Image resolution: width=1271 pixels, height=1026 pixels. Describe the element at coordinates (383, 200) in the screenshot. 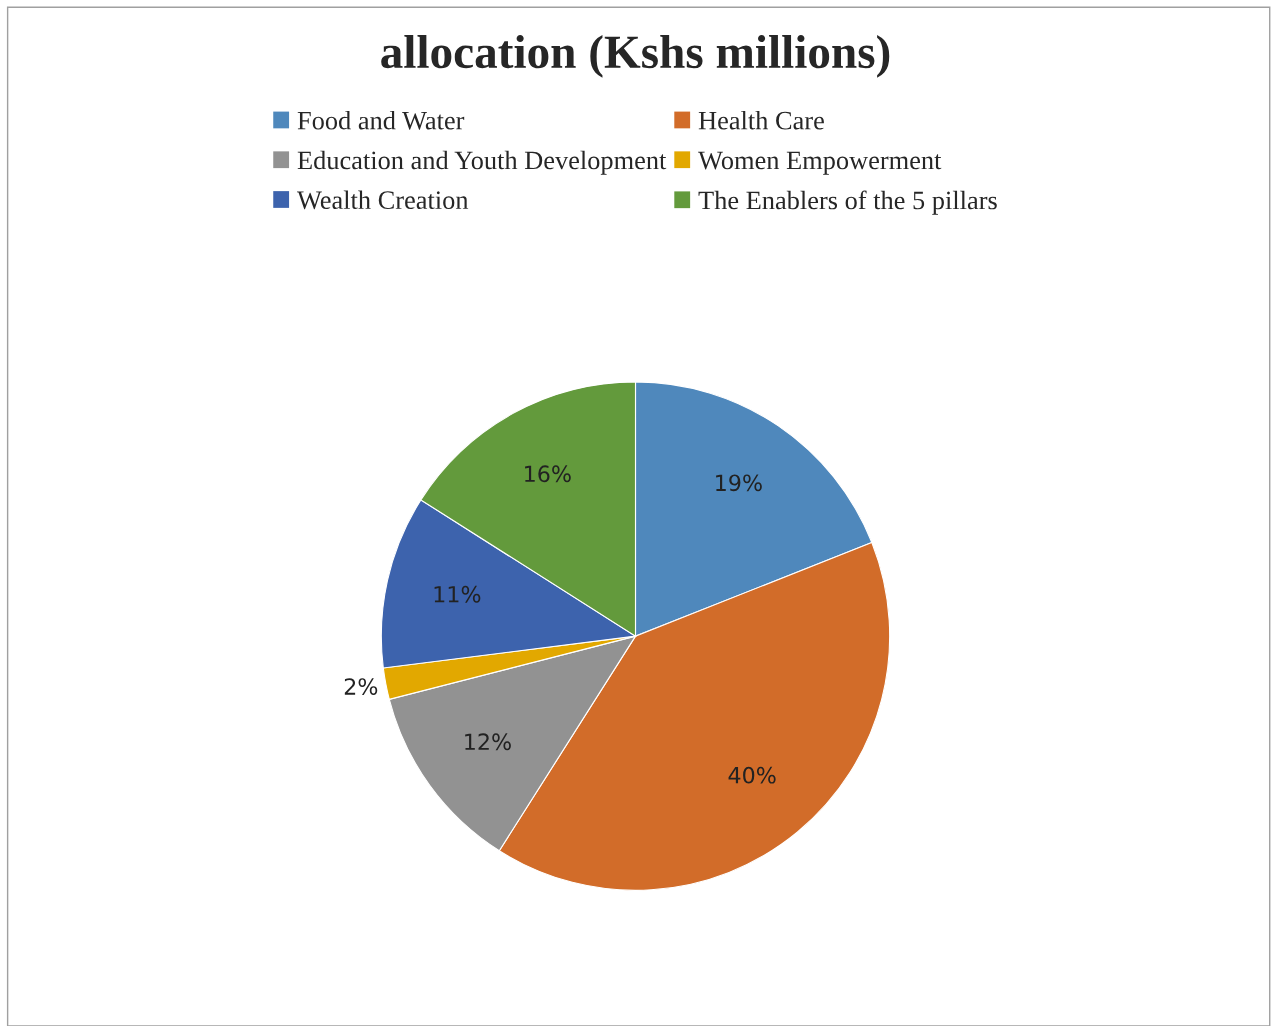

I see `legend-label: Wealth Creation` at that location.